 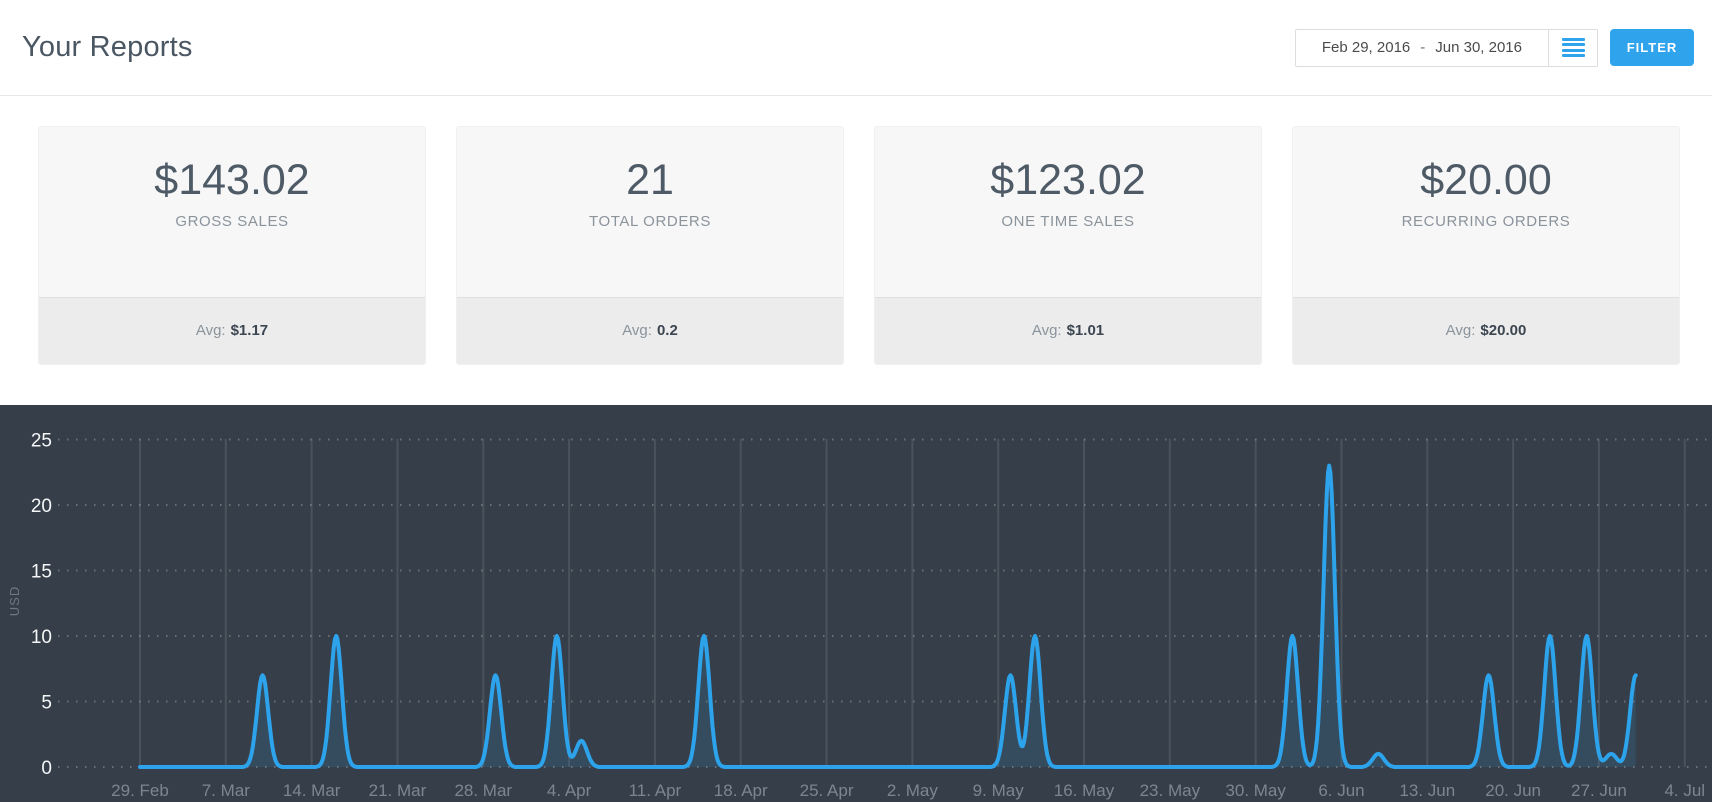 I want to click on card-average: Avg: 0.2, so click(x=650, y=330).